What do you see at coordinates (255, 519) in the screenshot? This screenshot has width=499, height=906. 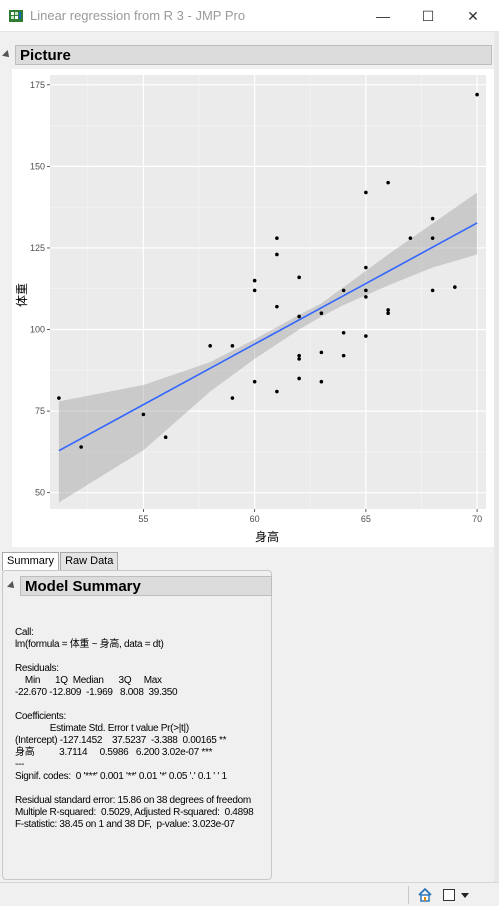 I see `x-tick-label: 60` at bounding box center [255, 519].